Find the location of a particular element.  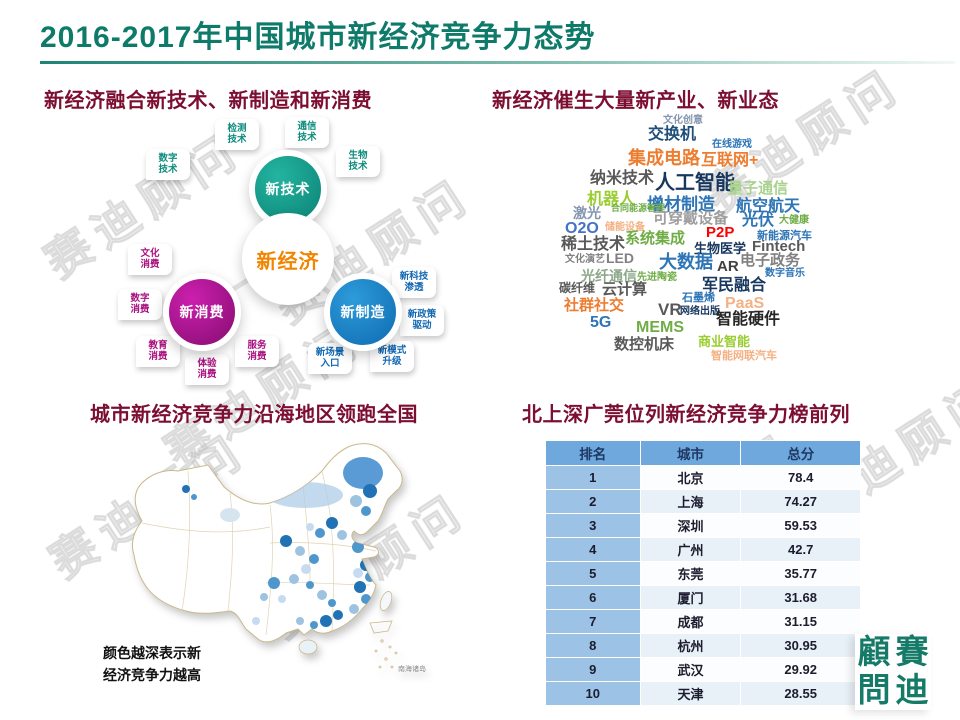

satellite-make: 新科技 渗透 is located at coordinates (414, 282).